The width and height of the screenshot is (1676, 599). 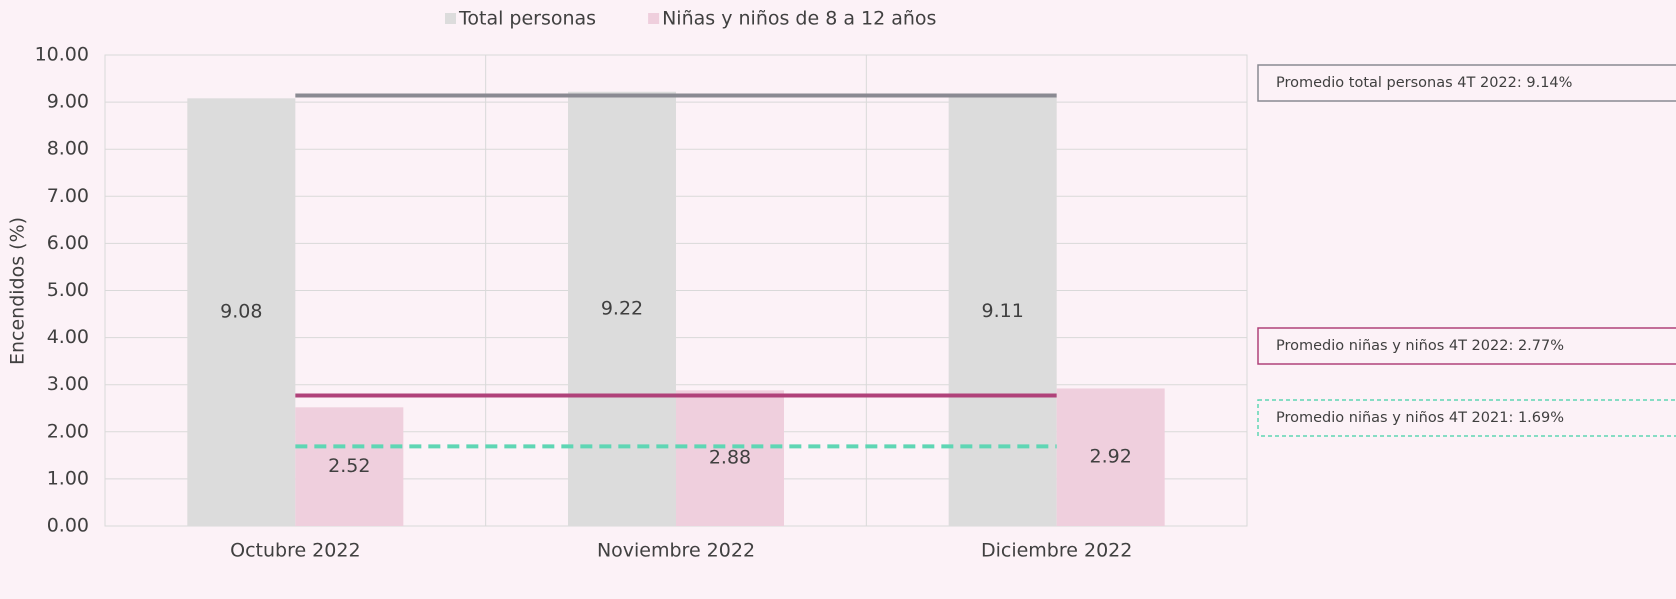 What do you see at coordinates (1420, 418) in the screenshot?
I see `annotation-text: Promedio niñas y niños 4T 2021: 1.69%` at bounding box center [1420, 418].